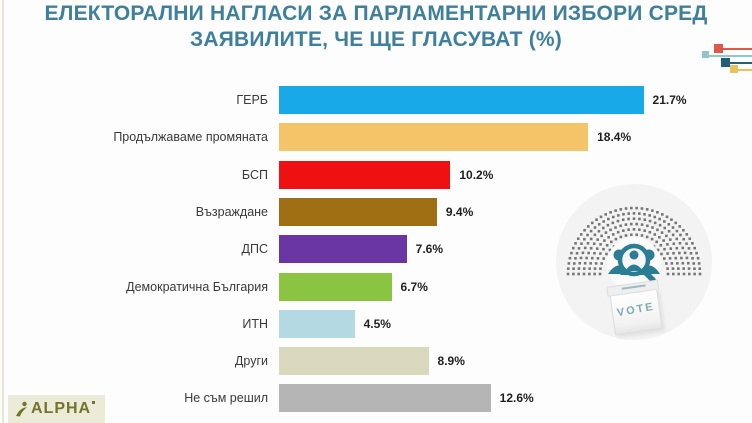 This screenshot has width=752, height=423. I want to click on parliament-graphic: VOTE, so click(634, 262).